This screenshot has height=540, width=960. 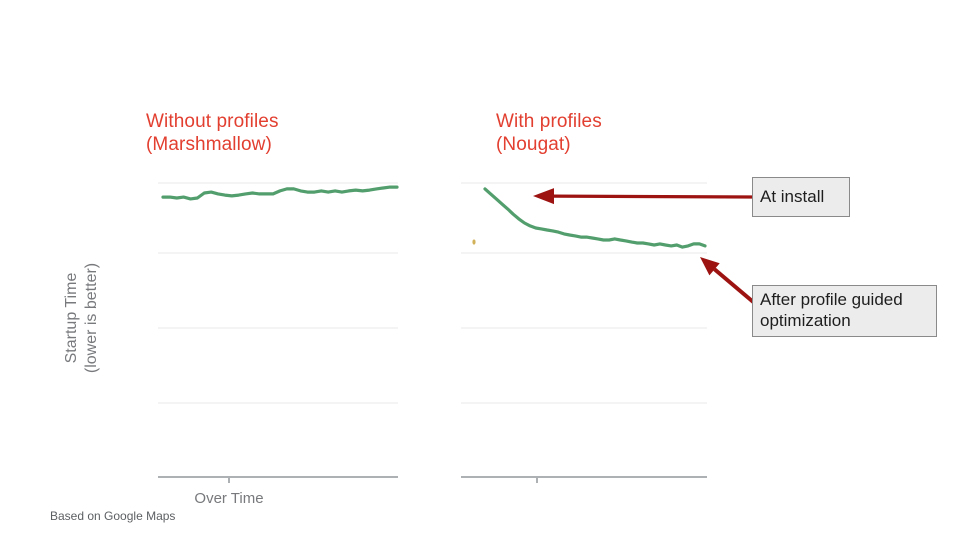 What do you see at coordinates (280, 193) in the screenshot?
I see `left-series-line` at bounding box center [280, 193].